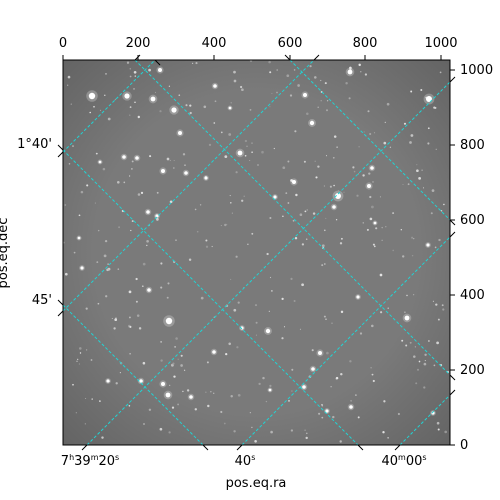 This screenshot has height=500, width=500. Describe the element at coordinates (472, 295) in the screenshot. I see `right-tick-label: 400` at that location.